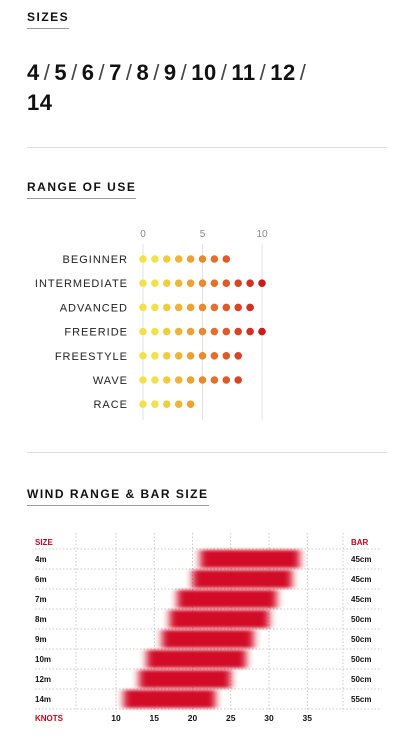  Describe the element at coordinates (143, 234) in the screenshot. I see `range-axis-tick: 0` at that location.